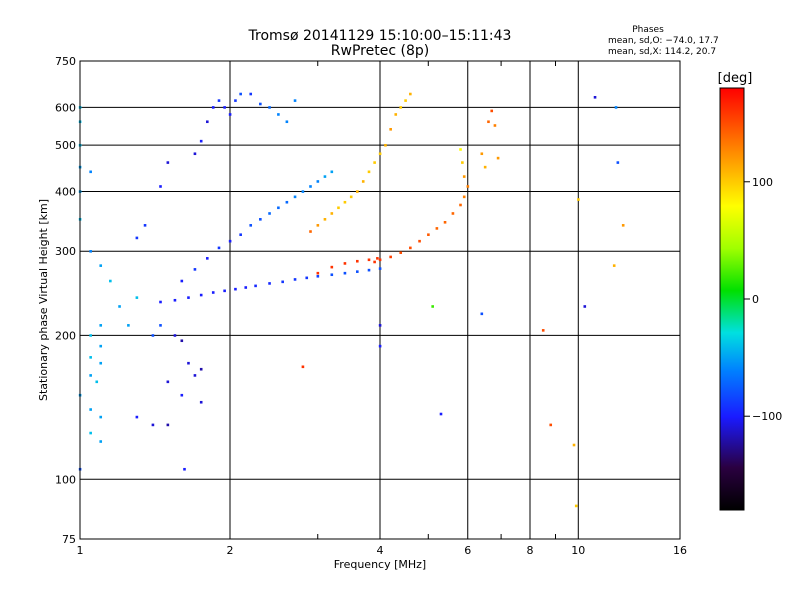 This screenshot has width=800, height=600. I want to click on y-tick-label: 200, so click(65, 335).